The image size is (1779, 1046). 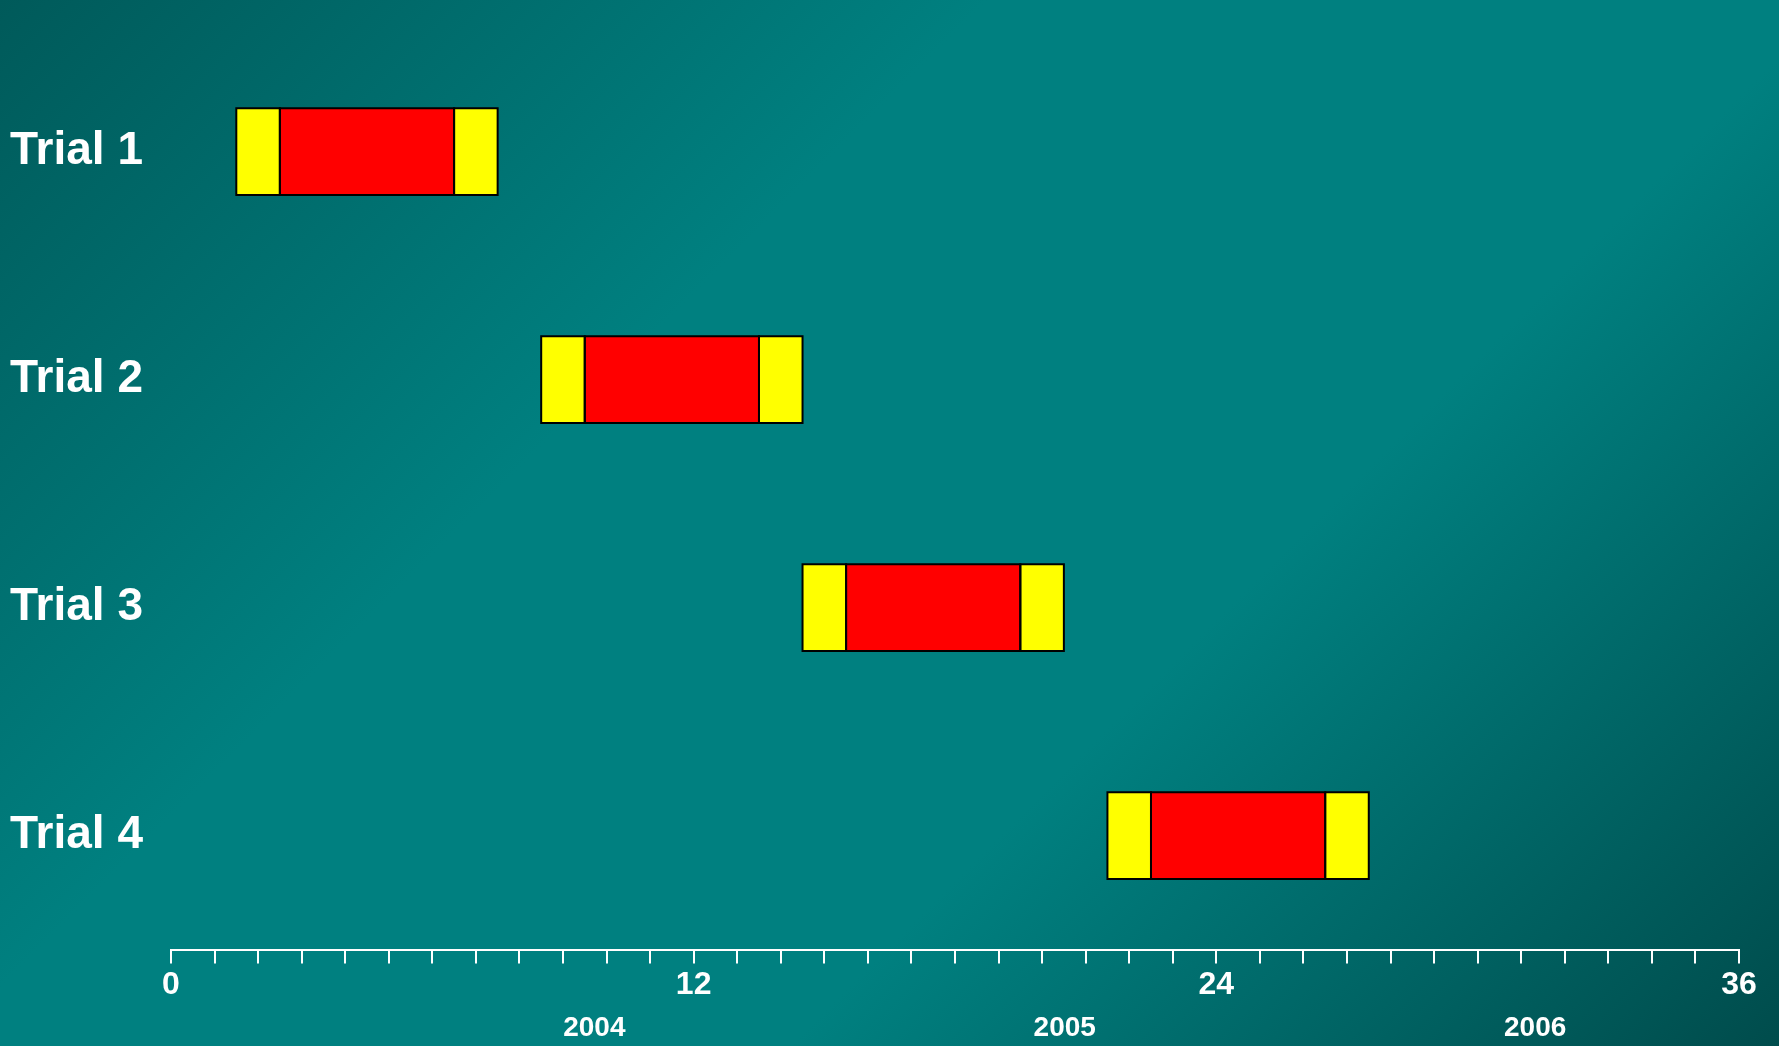 What do you see at coordinates (594, 1026) in the screenshot?
I see `text: 2004` at bounding box center [594, 1026].